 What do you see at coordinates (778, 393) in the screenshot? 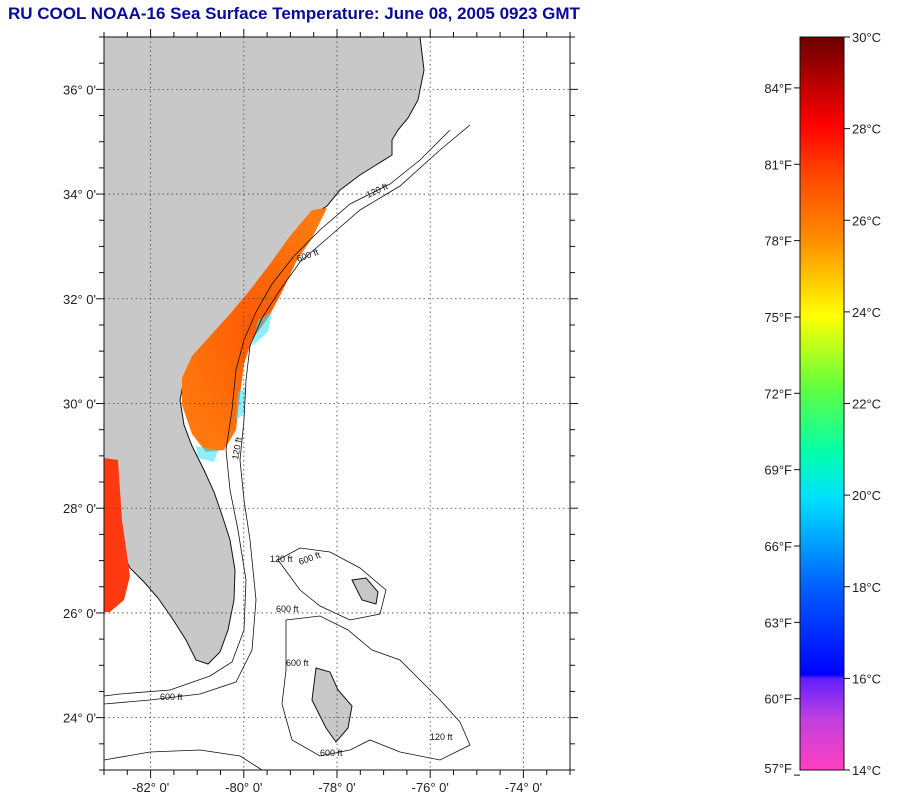
I see `colorbar-label-fahrenheit: 72°F` at bounding box center [778, 393].